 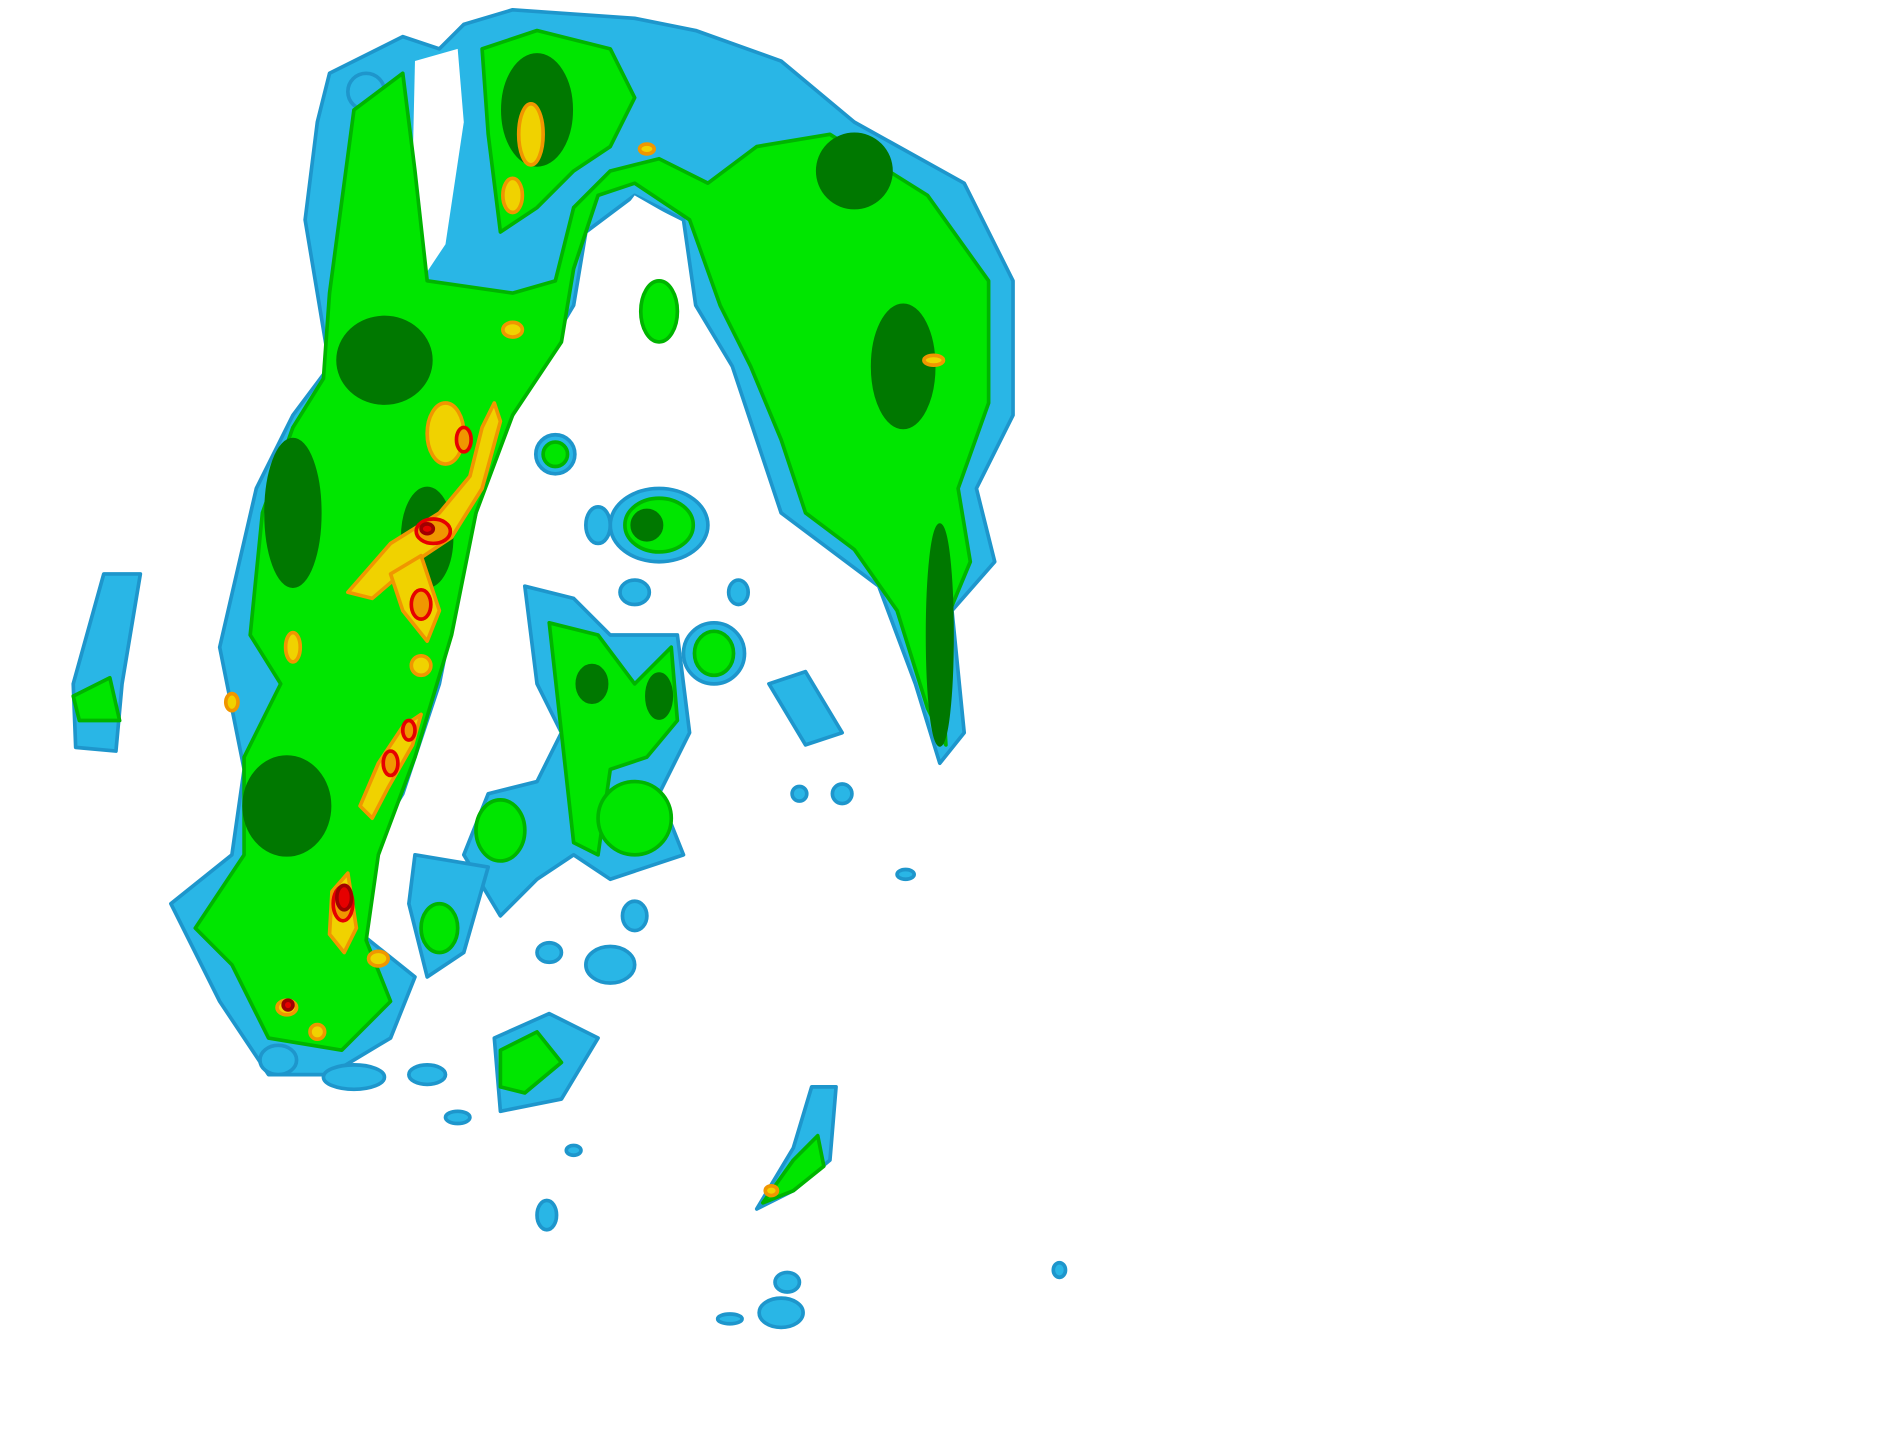 I want to click on echo-red, so click(x=358, y=767).